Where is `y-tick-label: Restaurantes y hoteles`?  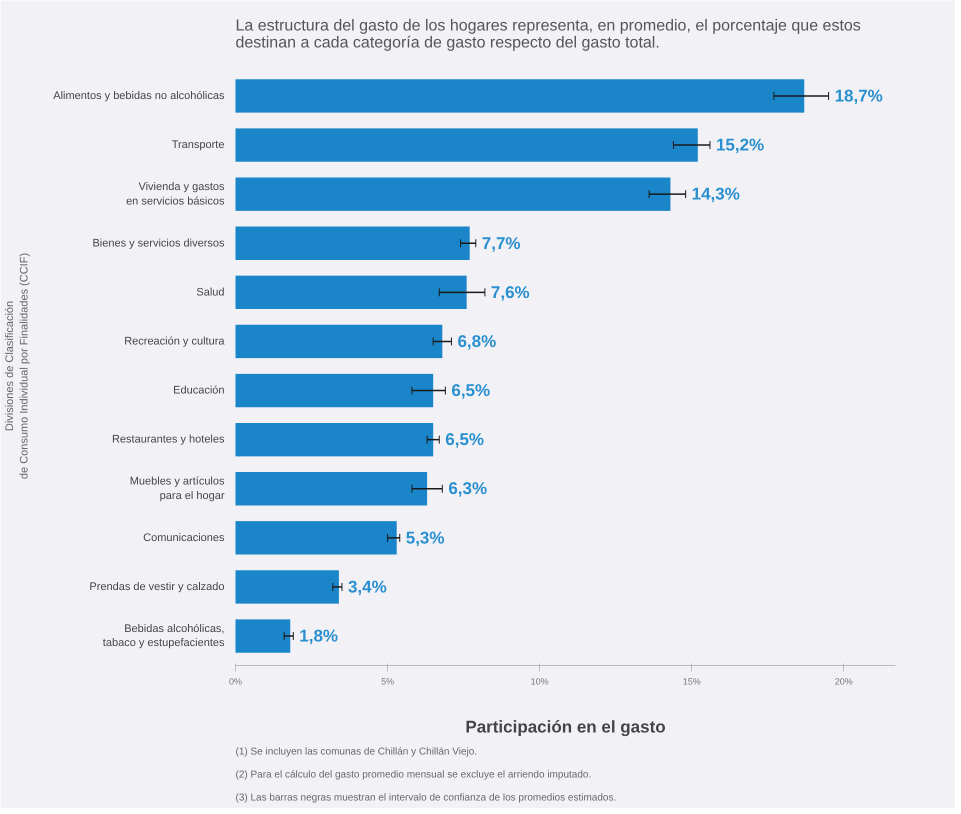
y-tick-label: Restaurantes y hoteles is located at coordinates (168, 440).